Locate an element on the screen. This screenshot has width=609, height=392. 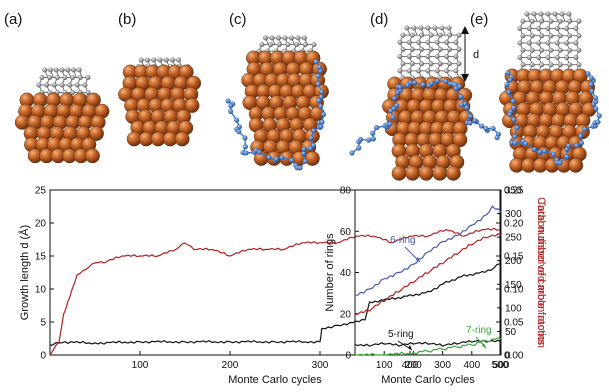
nanotube-cluster-illustration-e is located at coordinates (550, 92).